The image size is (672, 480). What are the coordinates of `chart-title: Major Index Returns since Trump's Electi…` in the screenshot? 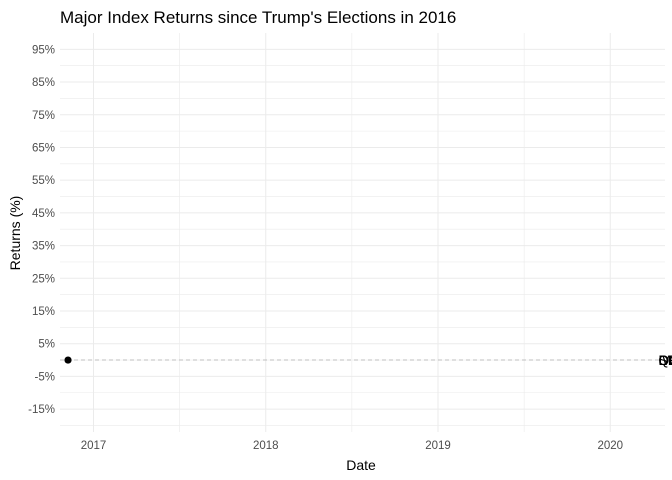 It's located at (258, 17).